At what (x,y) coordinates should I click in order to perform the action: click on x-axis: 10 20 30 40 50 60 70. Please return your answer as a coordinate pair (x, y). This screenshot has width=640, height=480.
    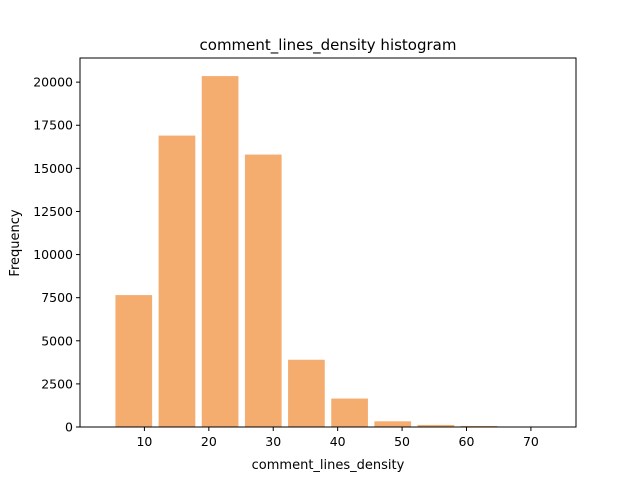
    Looking at the image, I should click on (337, 438).